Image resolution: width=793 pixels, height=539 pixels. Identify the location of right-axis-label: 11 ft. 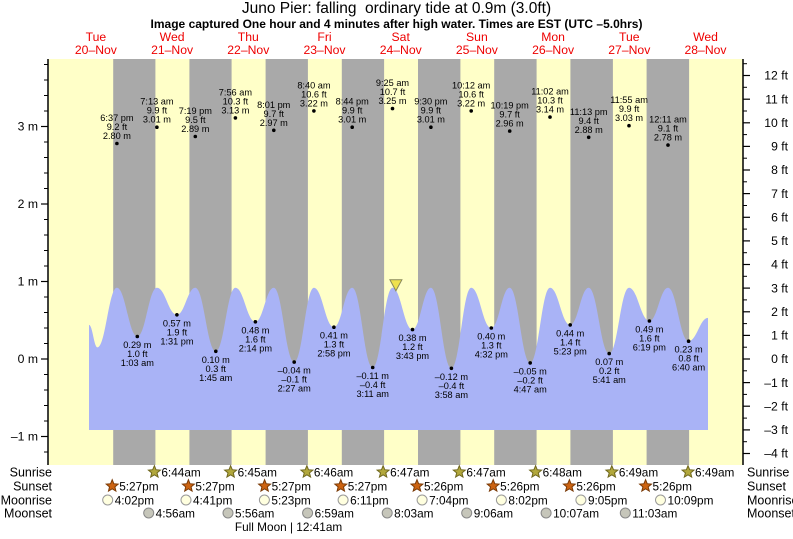
(776, 99).